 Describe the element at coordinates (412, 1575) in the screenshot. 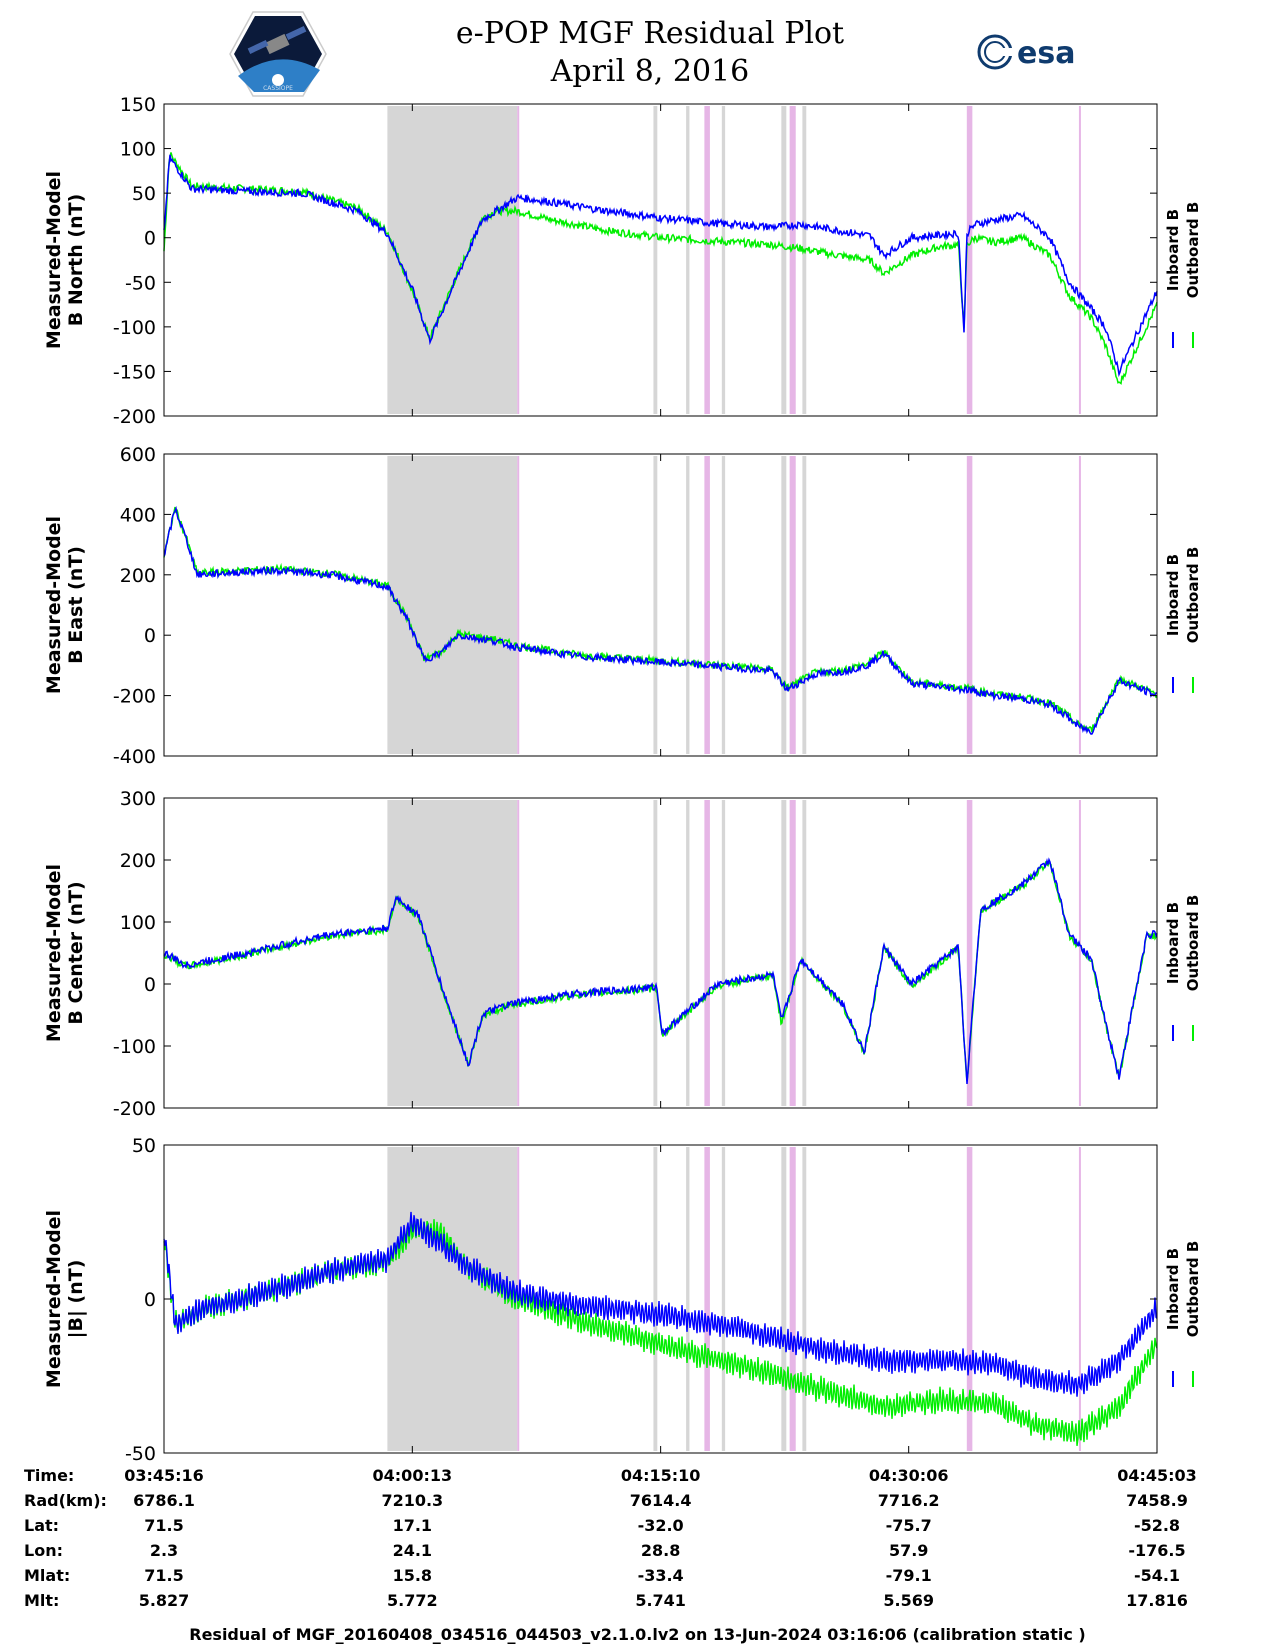

I see `orbit-value: 15.8` at that location.